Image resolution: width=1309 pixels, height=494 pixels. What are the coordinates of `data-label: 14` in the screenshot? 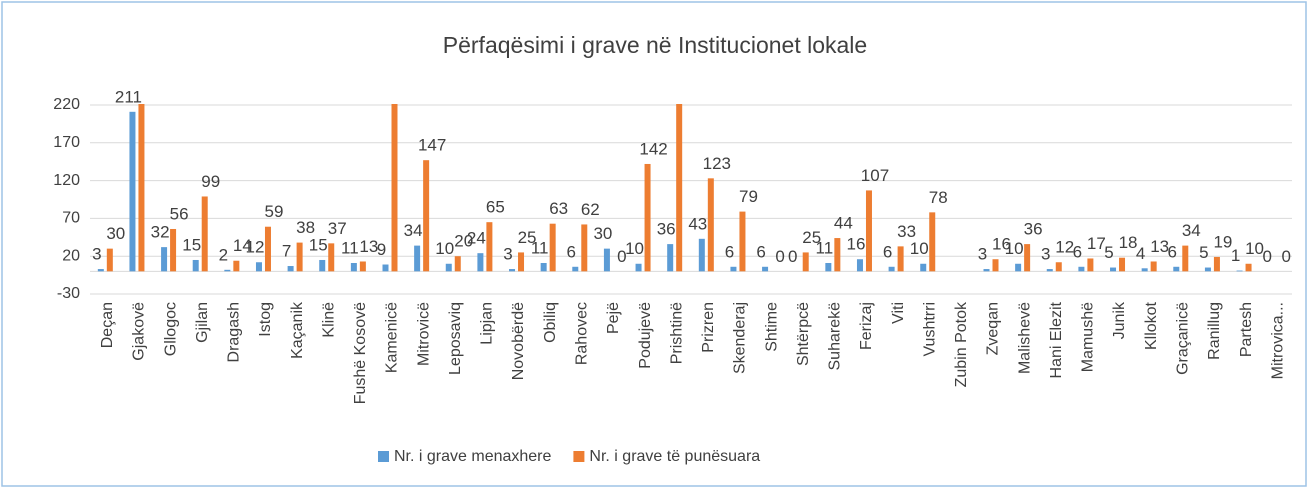 It's located at (242, 245).